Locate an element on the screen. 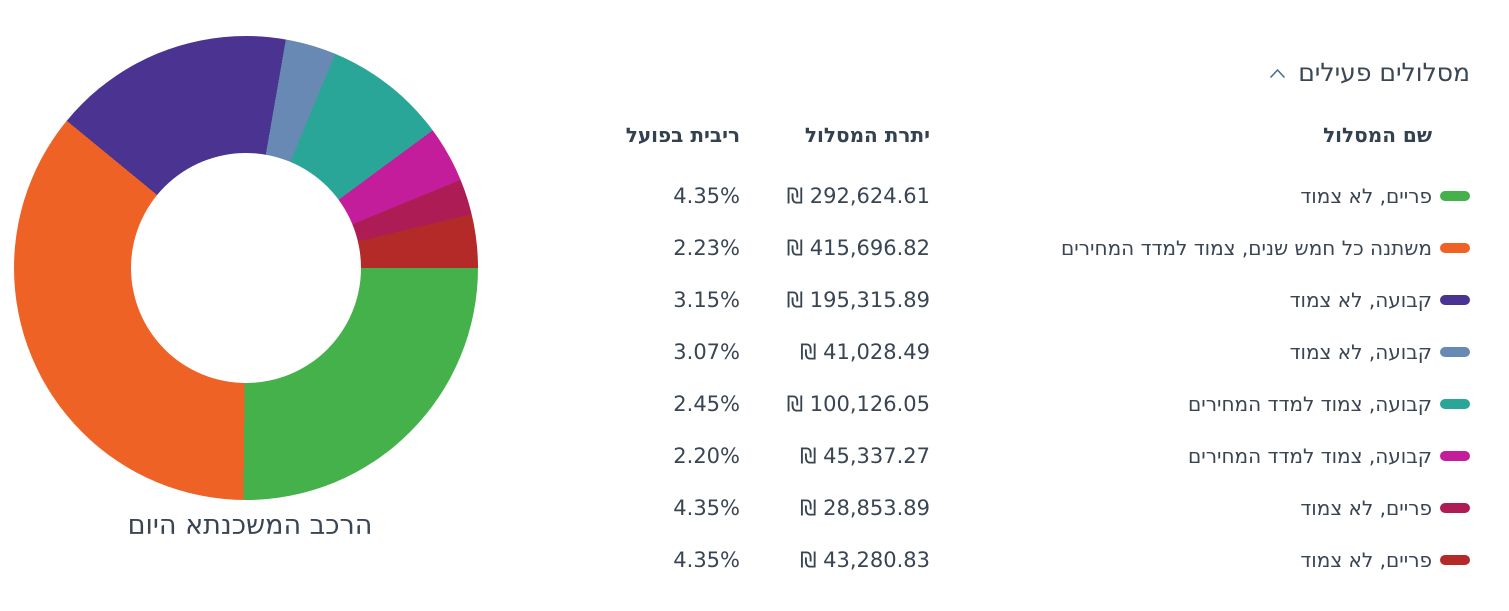 The height and width of the screenshot is (611, 1509). chart-caption: הרכב המשכנתא היום is located at coordinates (250, 525).